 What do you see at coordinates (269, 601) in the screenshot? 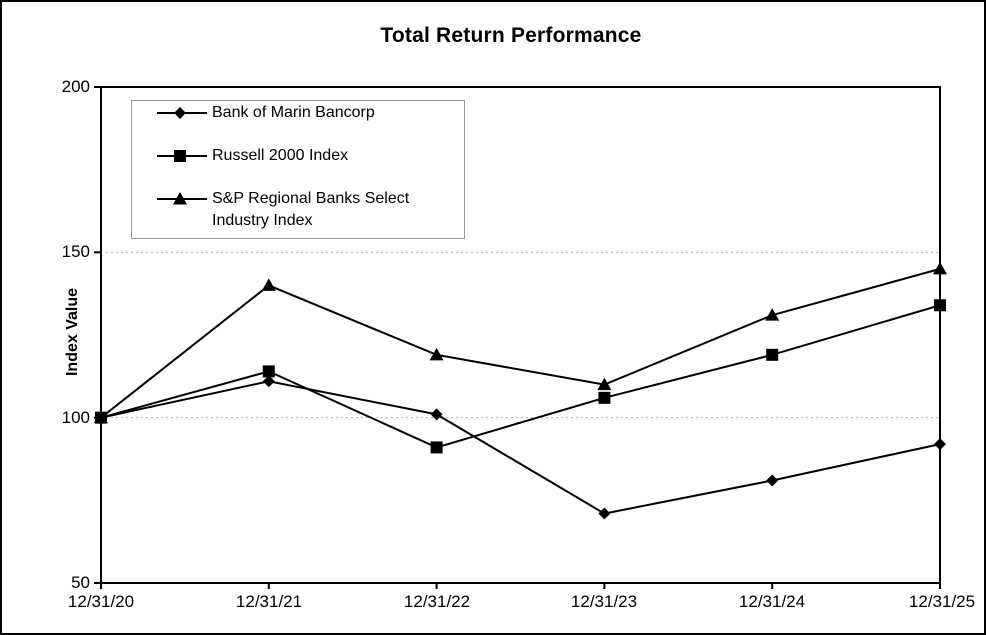
I see `x-tick-label-1: 12/31/21` at bounding box center [269, 601].